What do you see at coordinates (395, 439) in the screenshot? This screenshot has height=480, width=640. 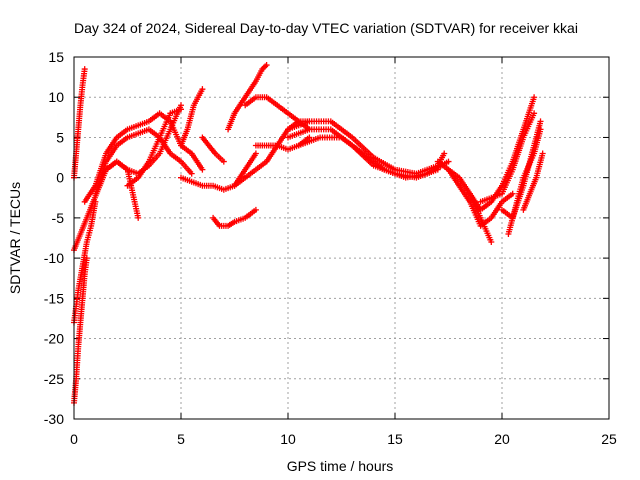 I see `x-tick-label: 15` at bounding box center [395, 439].